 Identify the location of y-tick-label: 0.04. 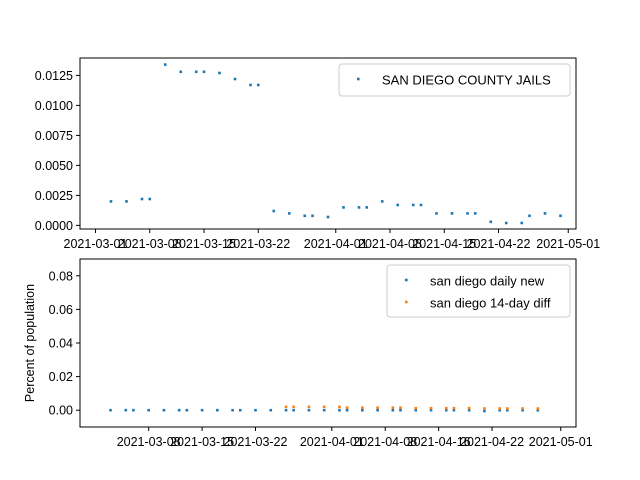
(61, 344).